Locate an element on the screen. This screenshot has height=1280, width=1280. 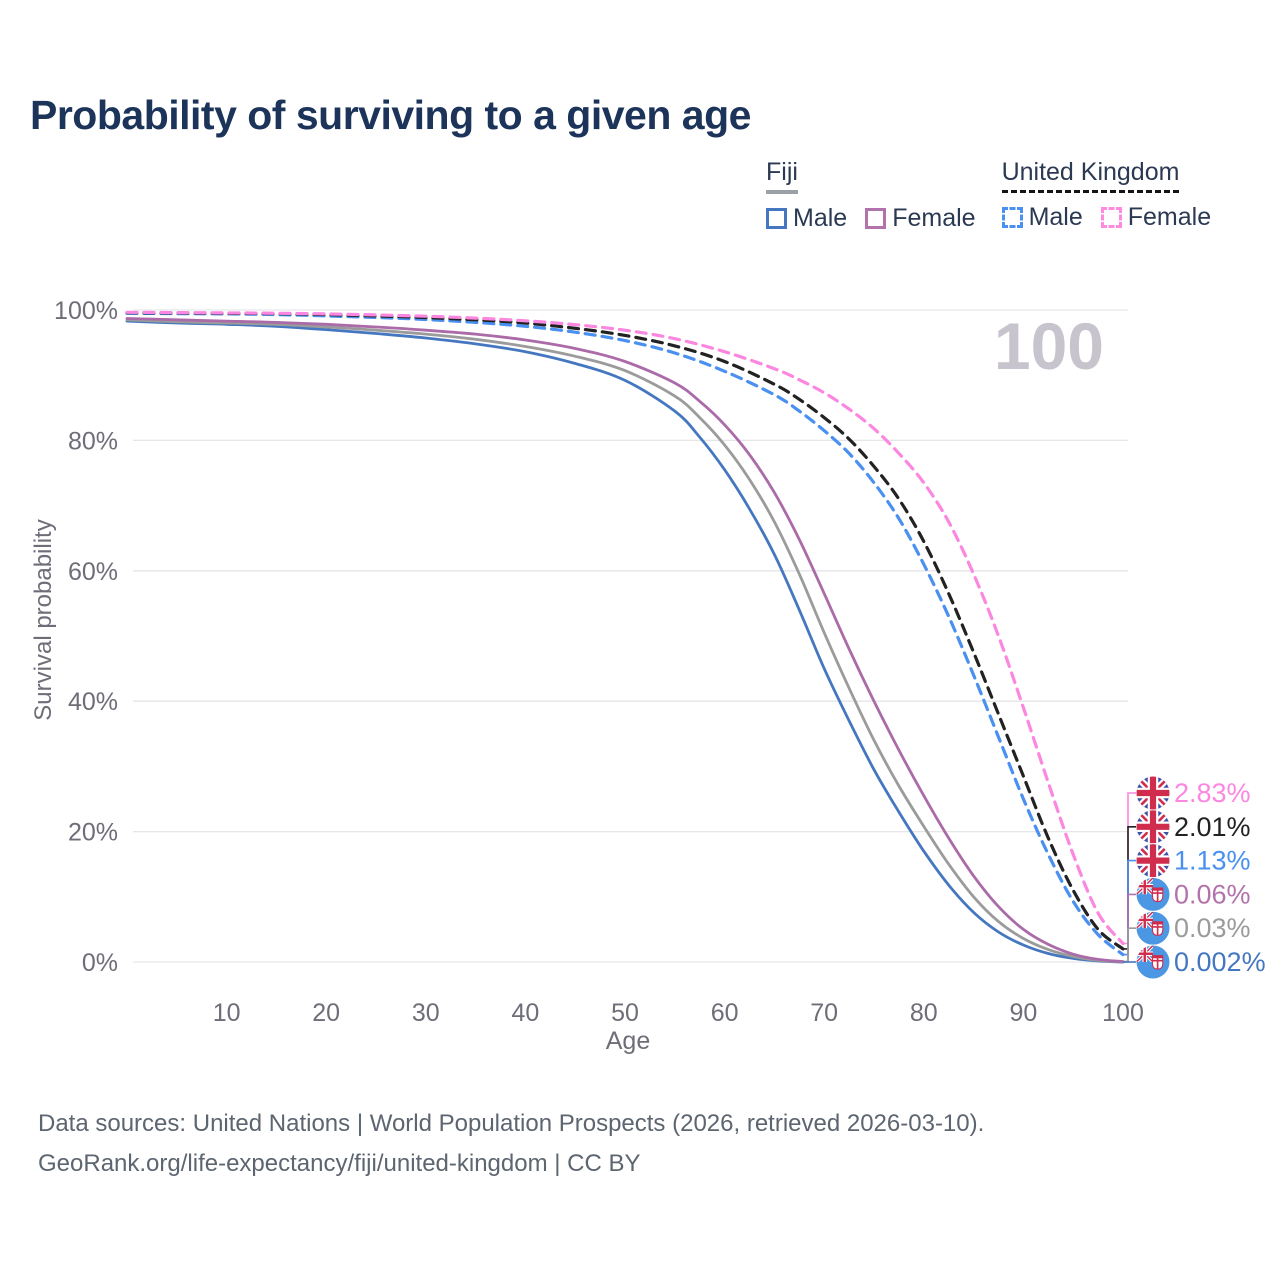
x-tick-label: 80 is located at coordinates (924, 1013).